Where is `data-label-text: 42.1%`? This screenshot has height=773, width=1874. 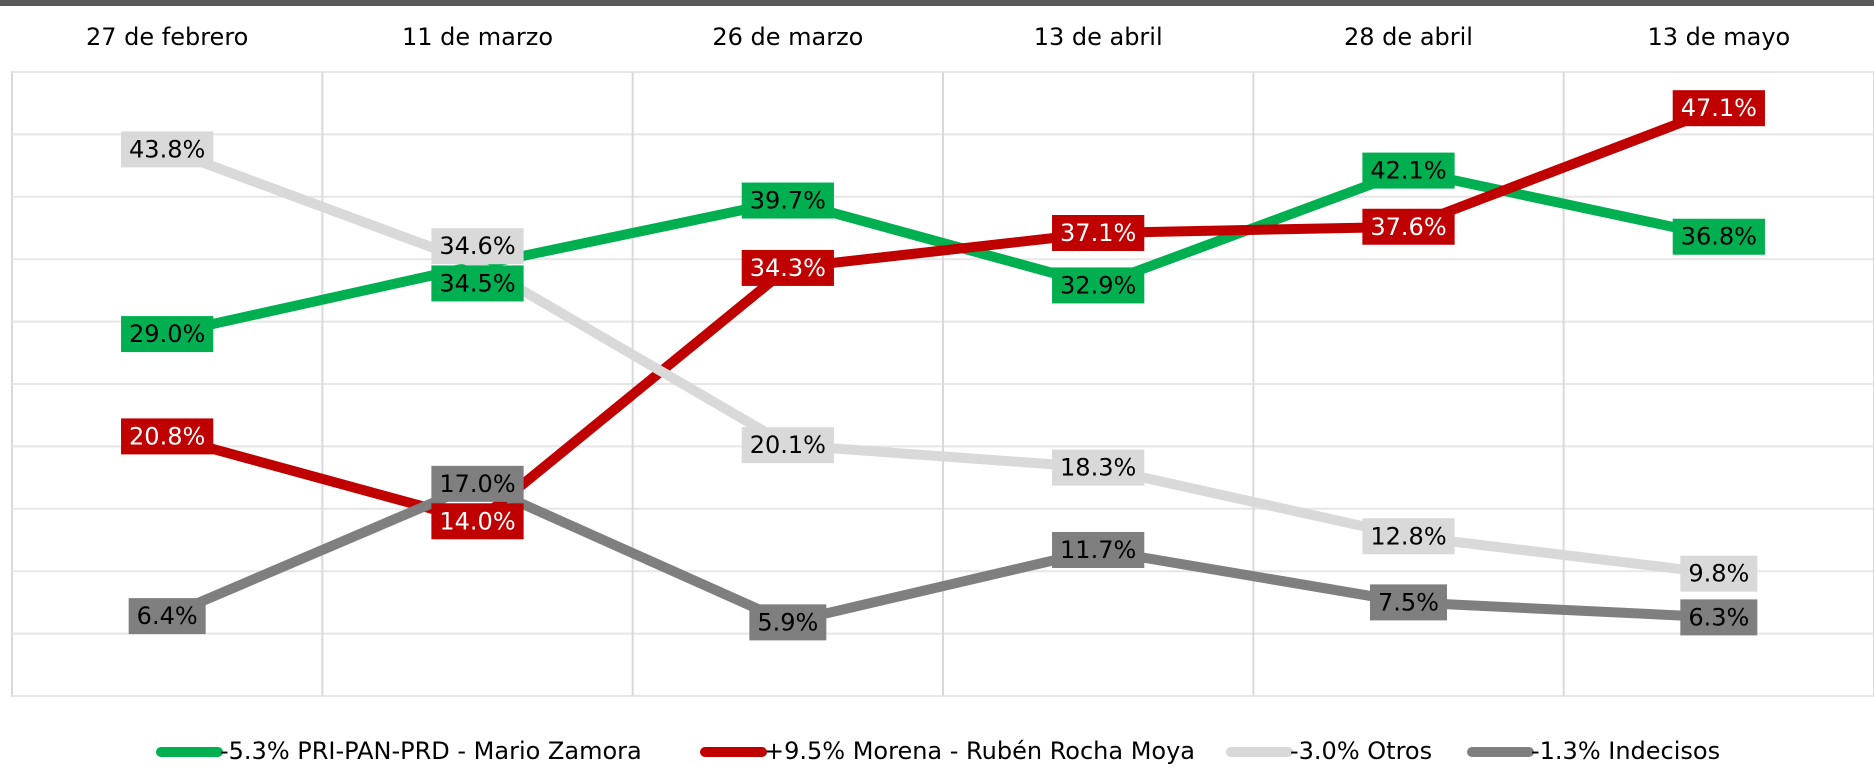
data-label-text: 42.1% is located at coordinates (1408, 171).